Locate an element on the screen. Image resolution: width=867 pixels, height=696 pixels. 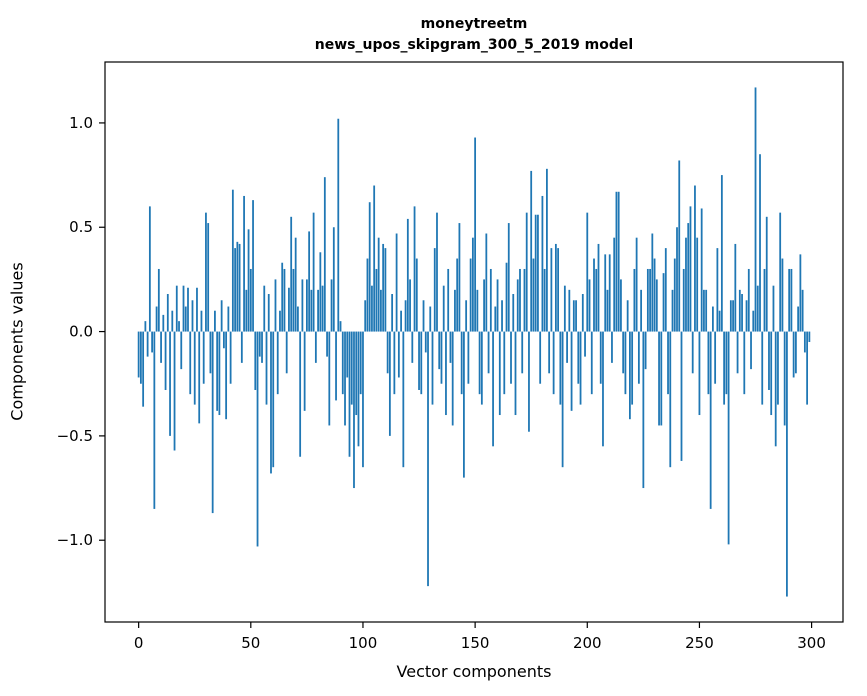
x-tick-label: 50 is located at coordinates (250, 643).